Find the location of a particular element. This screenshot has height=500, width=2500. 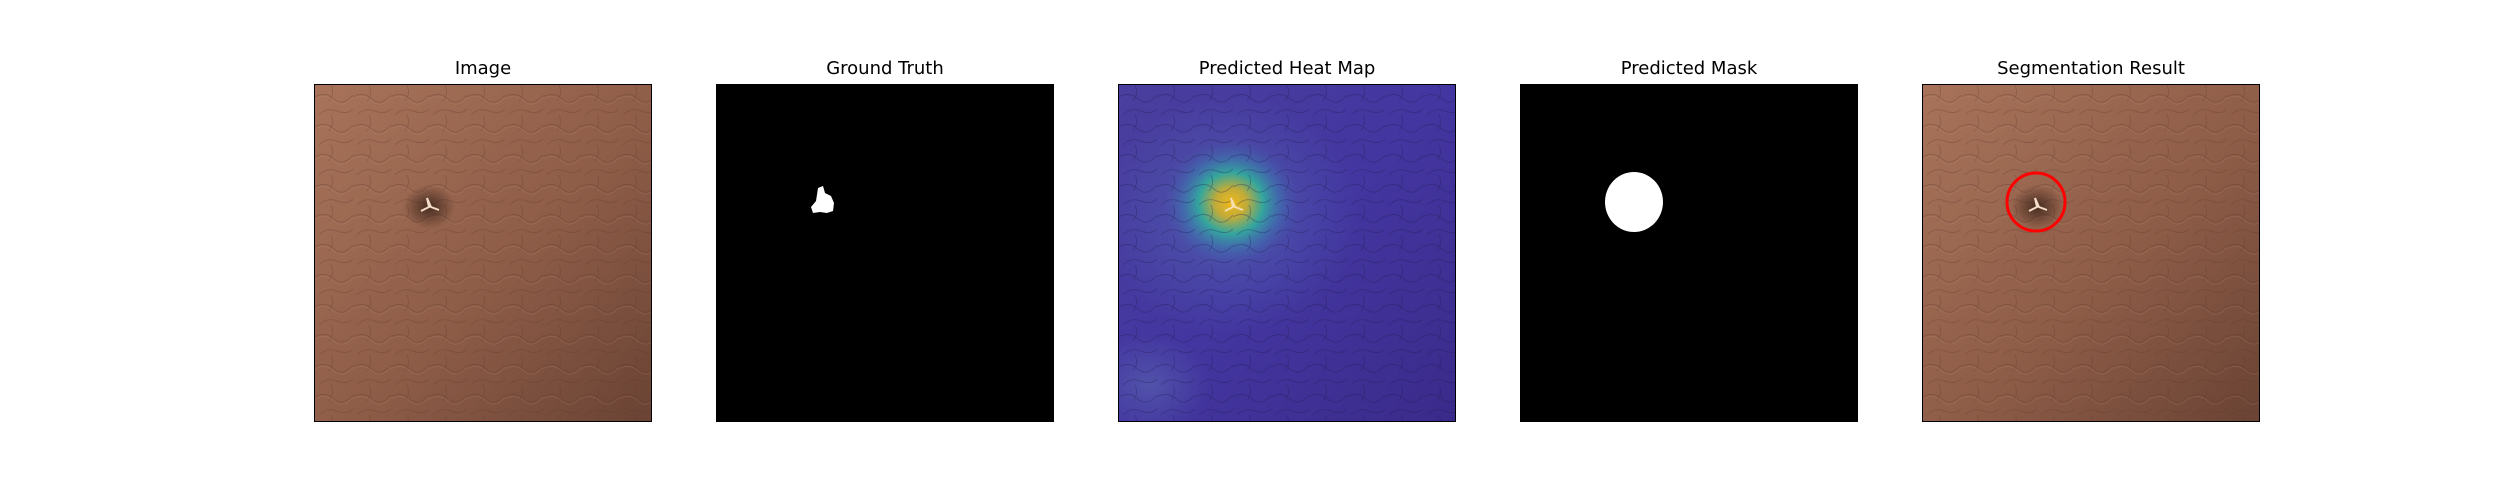

heat-map-frame is located at coordinates (1287, 253).